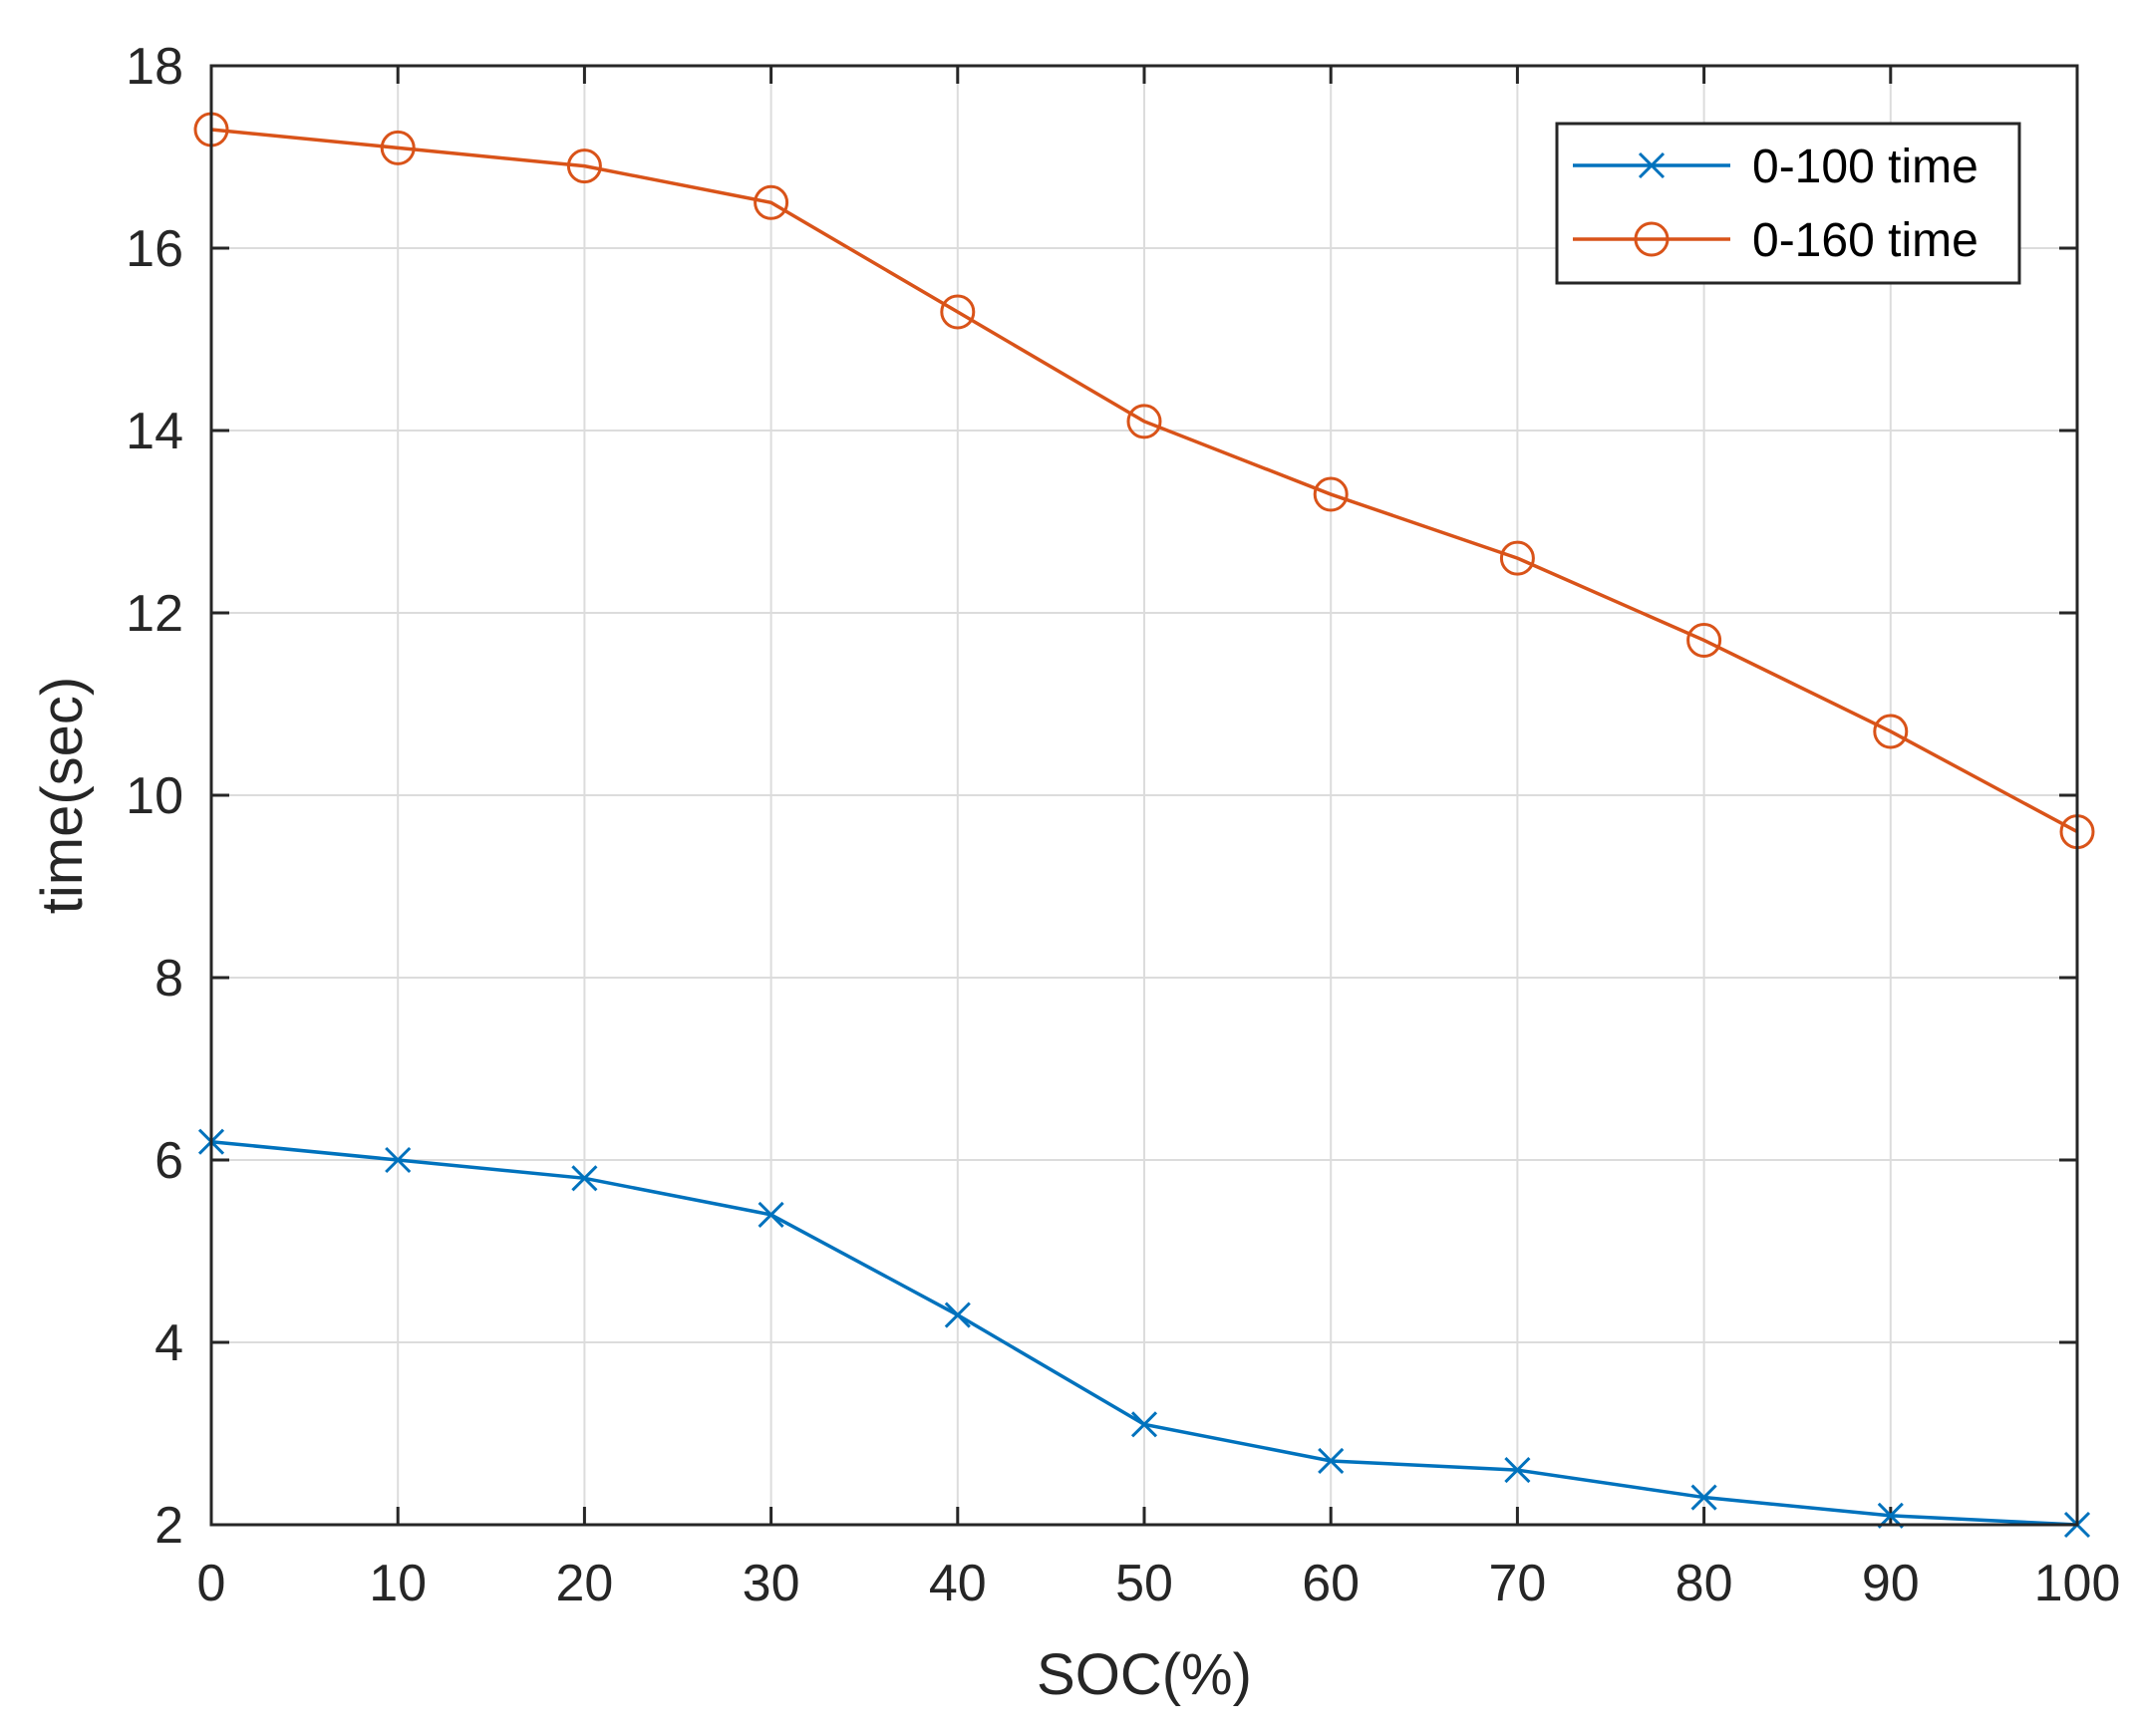 This screenshot has width=2132, height=1736. I want to click on y-tick-label: 2, so click(169, 1526).